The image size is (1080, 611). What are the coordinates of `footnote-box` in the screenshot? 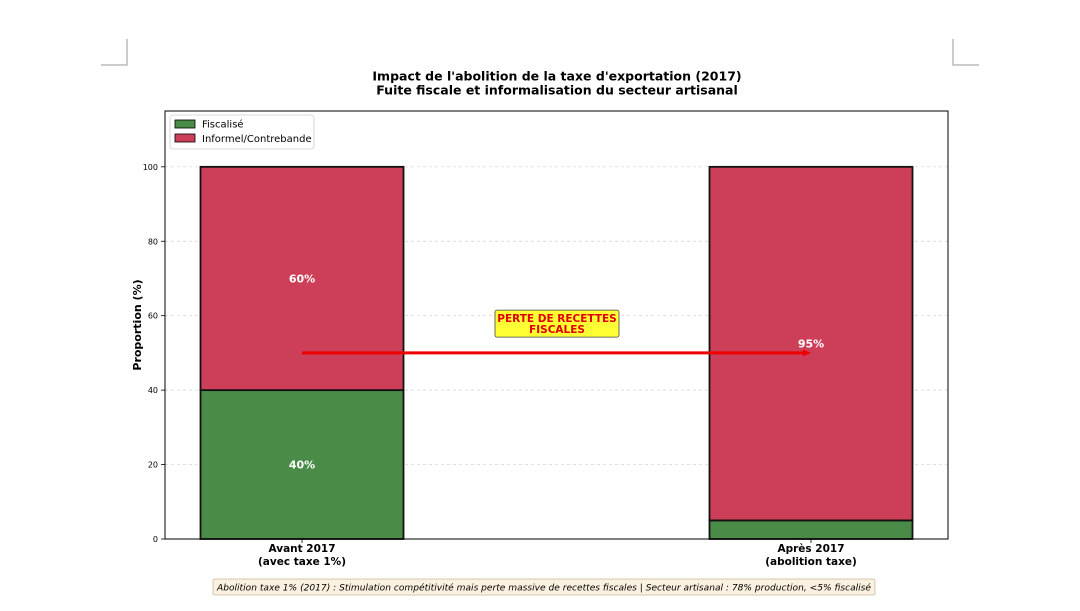 It's located at (544, 587).